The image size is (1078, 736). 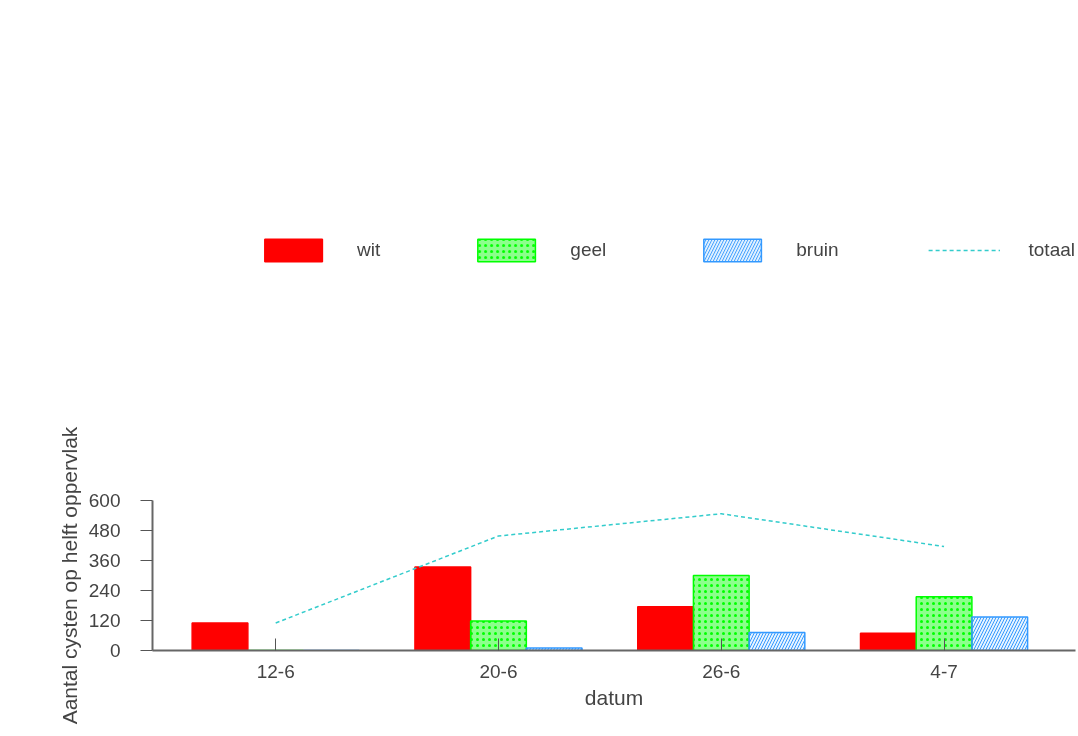 What do you see at coordinates (944, 671) in the screenshot?
I see `x-tick-label: 4-7` at bounding box center [944, 671].